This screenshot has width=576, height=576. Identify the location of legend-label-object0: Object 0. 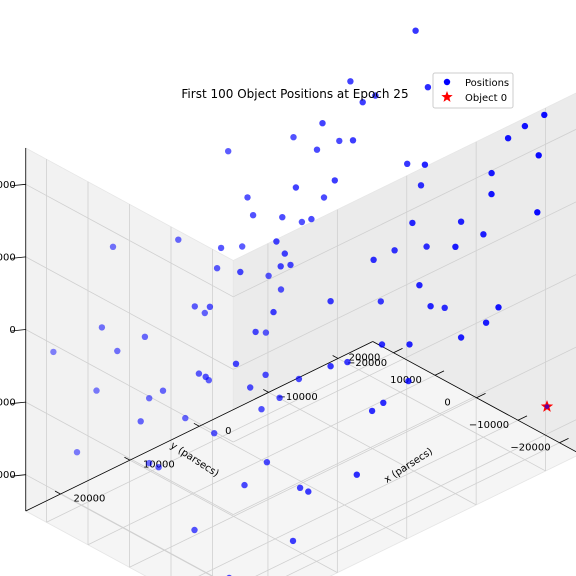
(486, 98).